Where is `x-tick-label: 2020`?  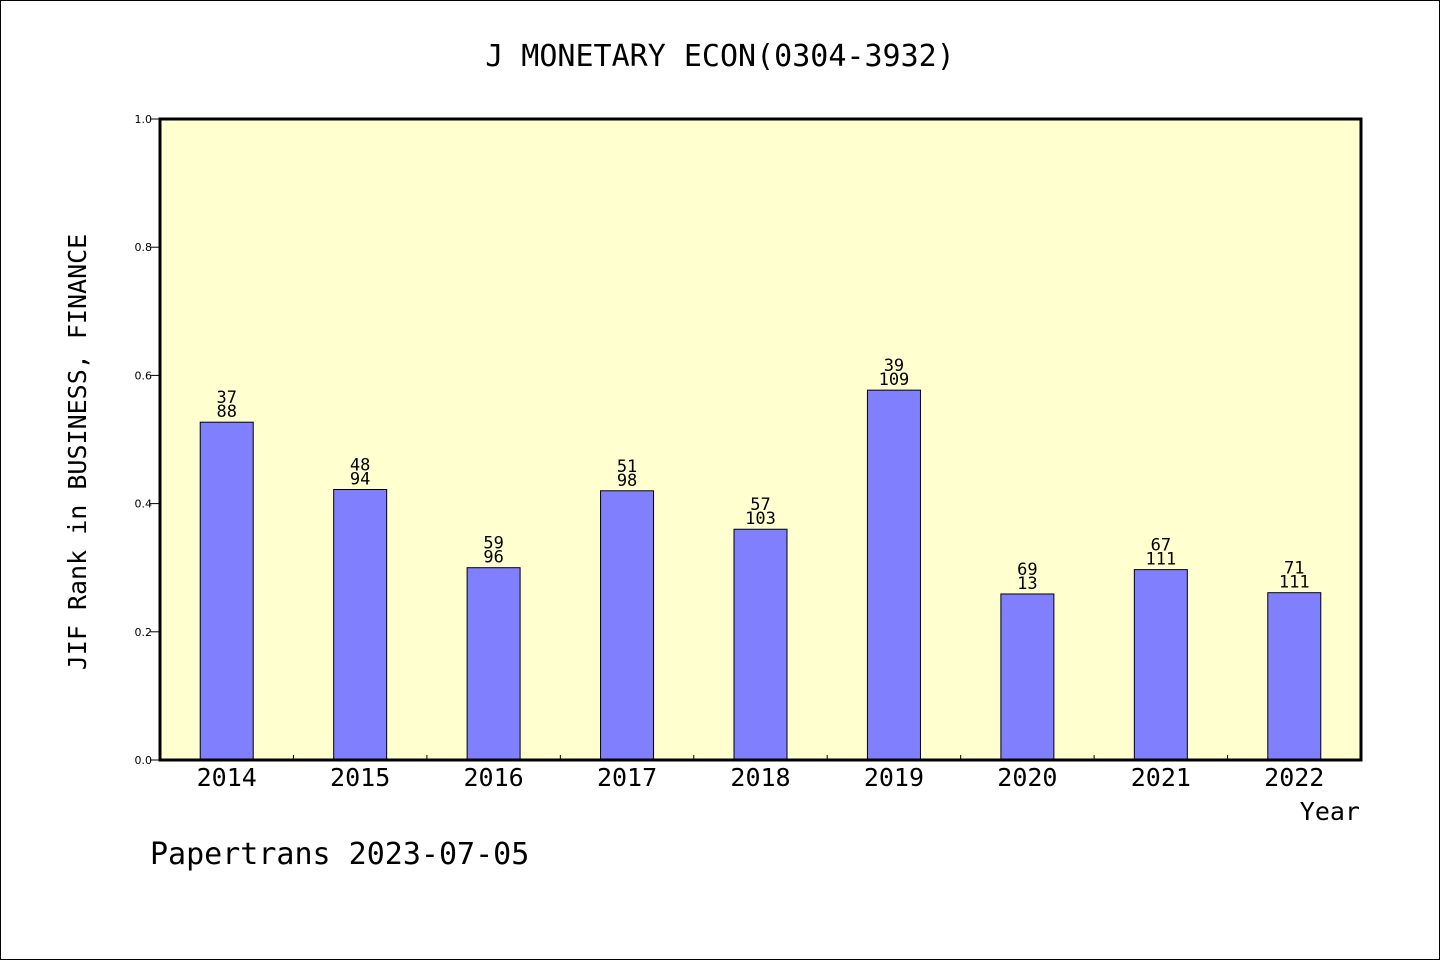
x-tick-label: 2020 is located at coordinates (1027, 777).